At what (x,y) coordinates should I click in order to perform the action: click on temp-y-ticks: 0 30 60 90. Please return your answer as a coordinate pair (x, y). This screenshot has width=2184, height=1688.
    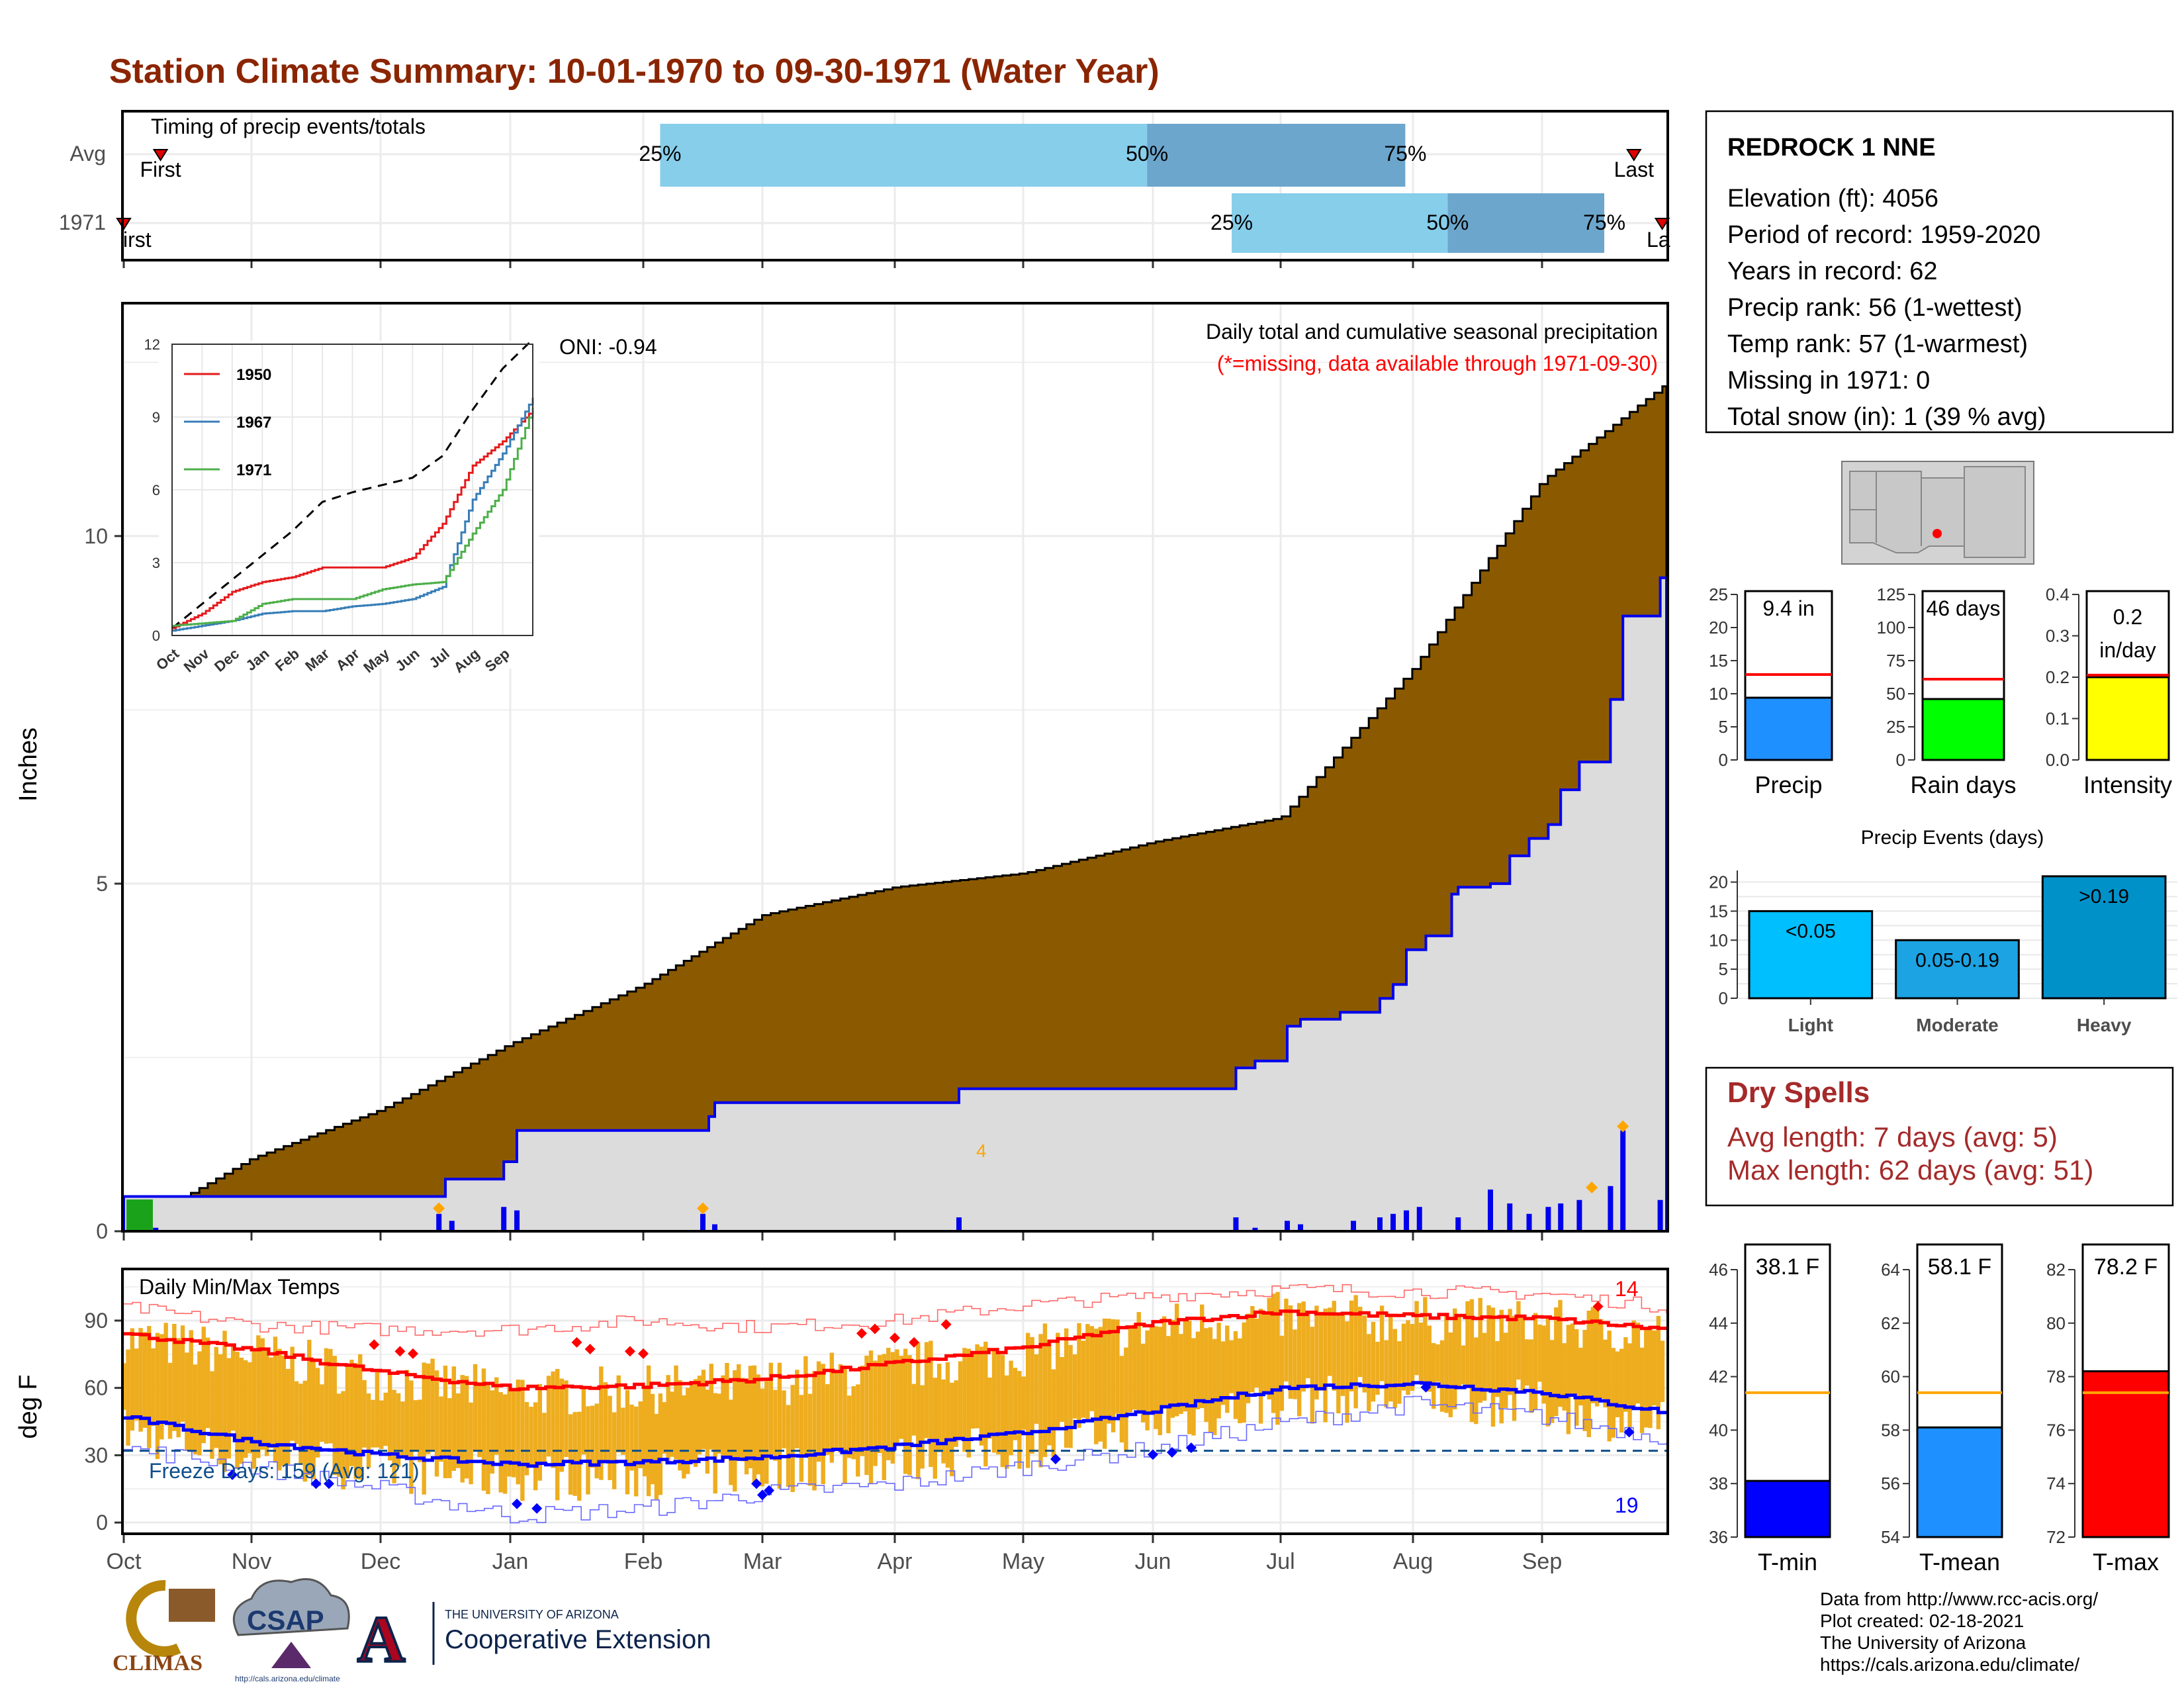
    Looking at the image, I should click on (813, 1426).